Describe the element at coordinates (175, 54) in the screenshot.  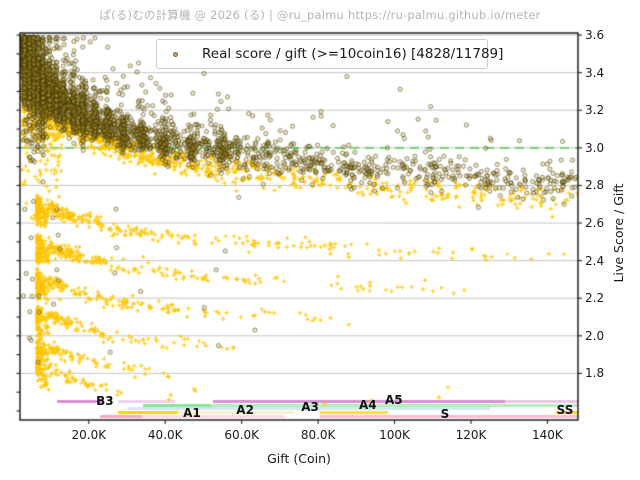
I see `legend-marker-icon` at that location.